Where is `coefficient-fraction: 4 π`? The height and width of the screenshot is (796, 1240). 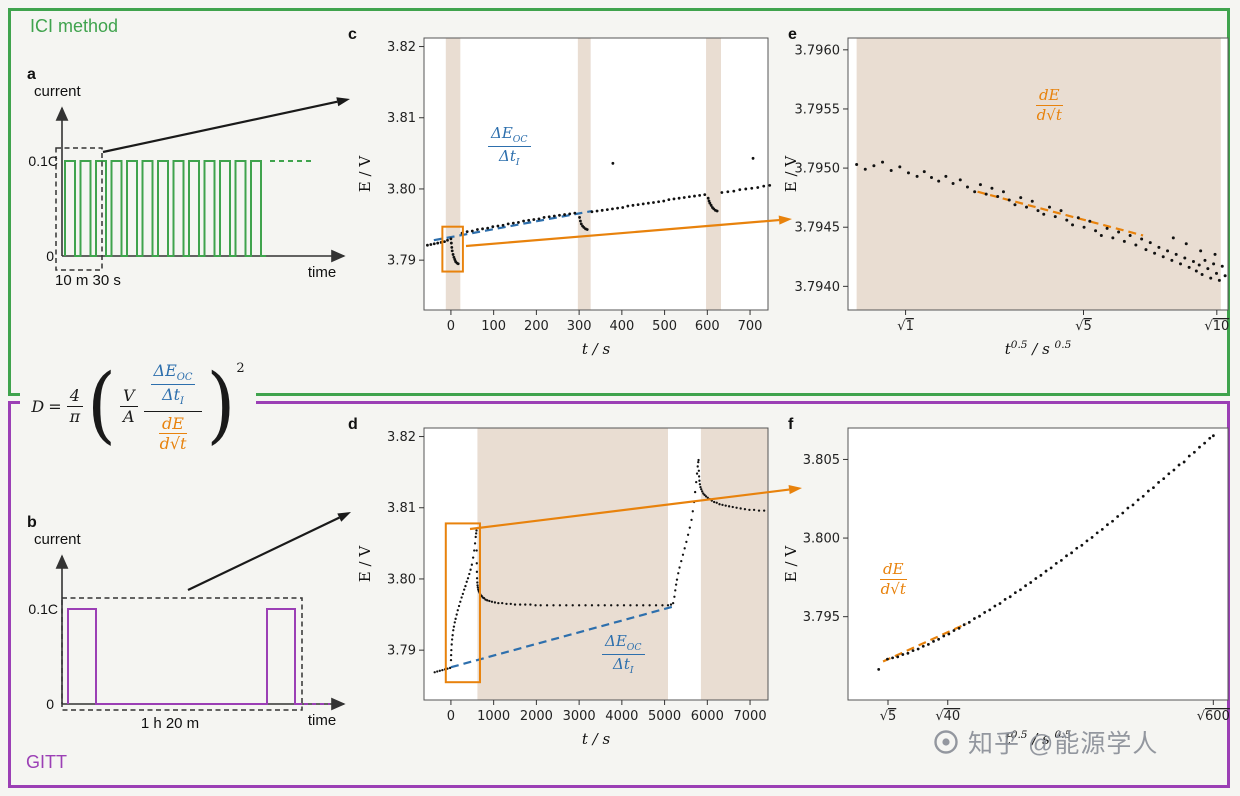
coefficient-fraction: 4 π is located at coordinates (75, 406).